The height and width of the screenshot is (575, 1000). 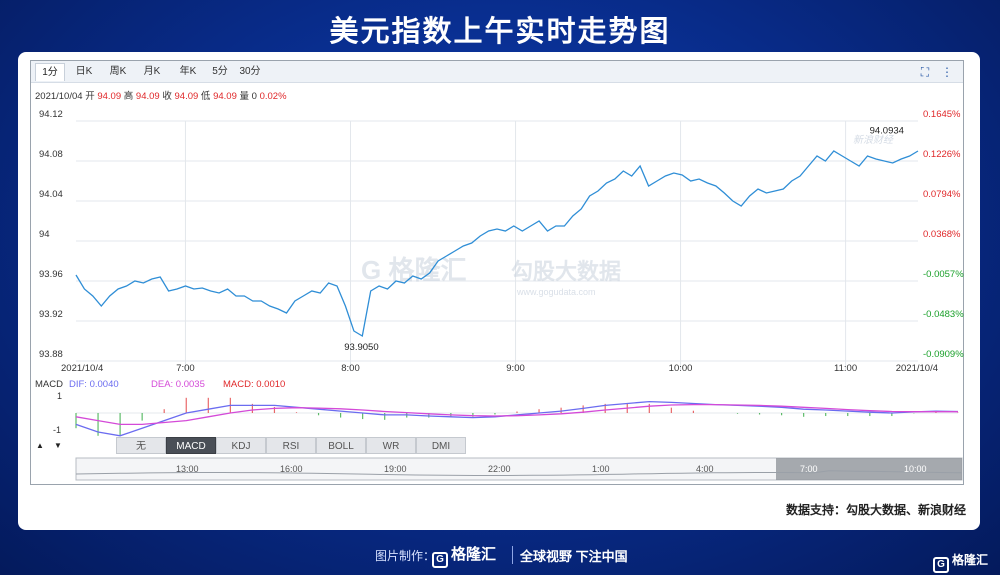 What do you see at coordinates (915, 469) in the screenshot?
I see `navigator-label: 10:00` at bounding box center [915, 469].